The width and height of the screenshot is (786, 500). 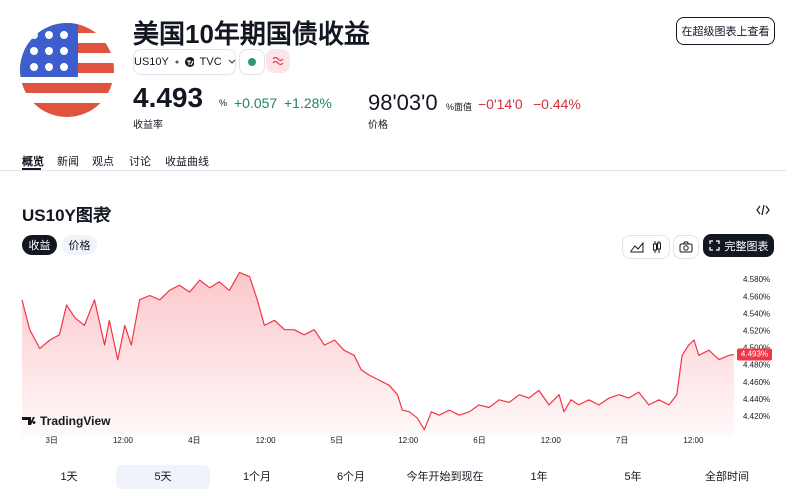 I want to click on dot, so click(x=177, y=62).